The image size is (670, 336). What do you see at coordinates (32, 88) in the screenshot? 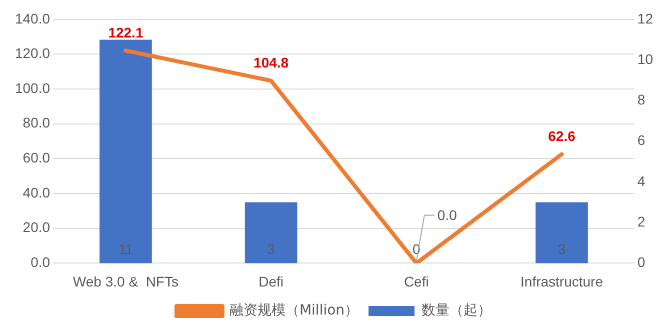
I see `y-tick-label: 100.0` at bounding box center [32, 88].